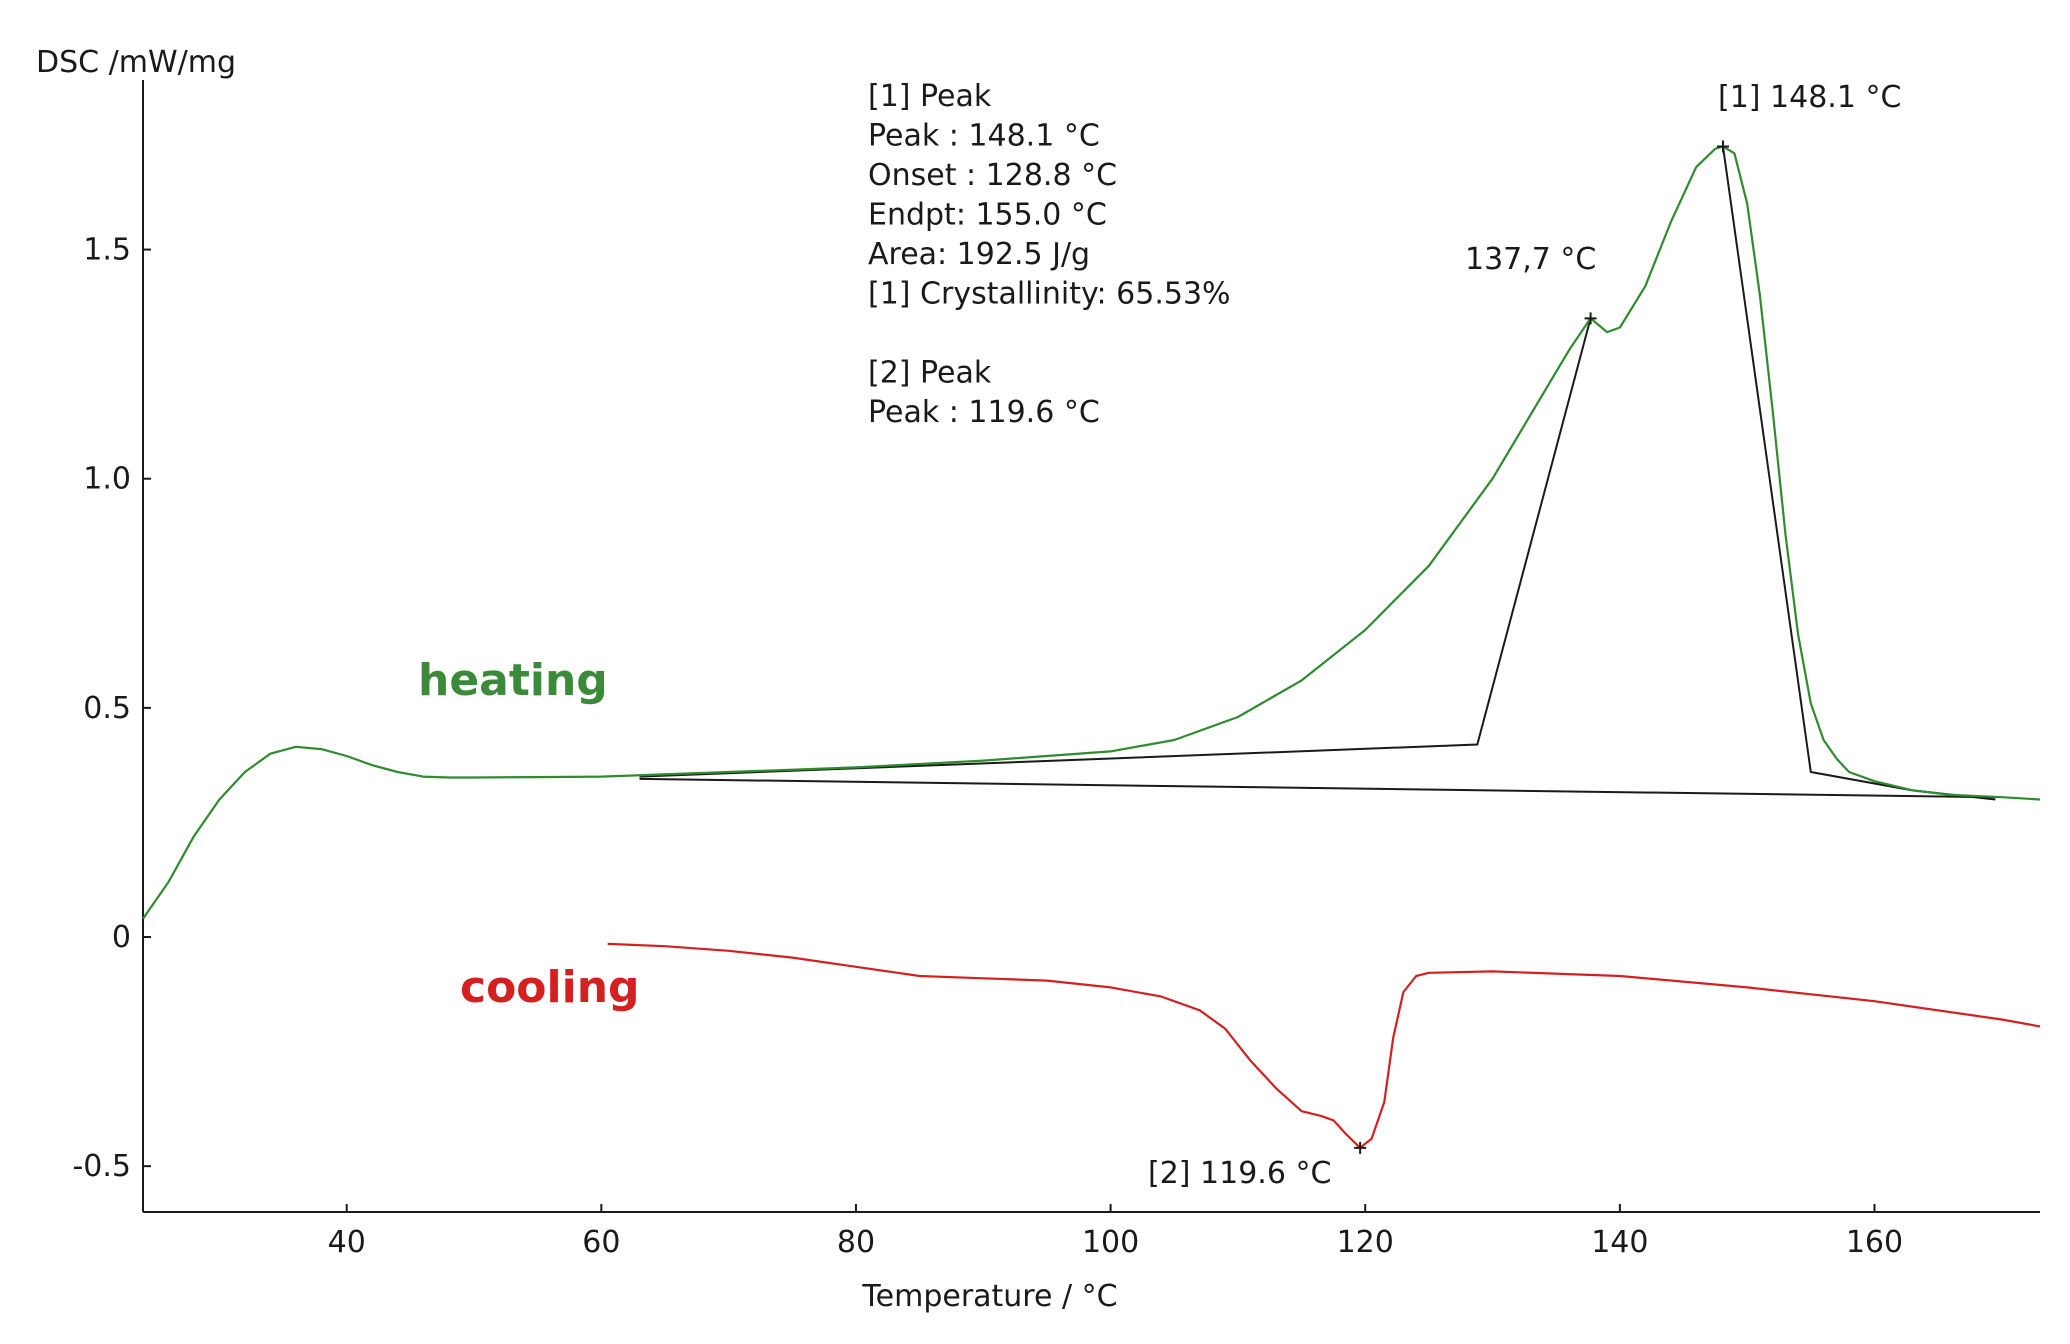  I want to click on y-tick-label-2: 0.5, so click(107, 708).